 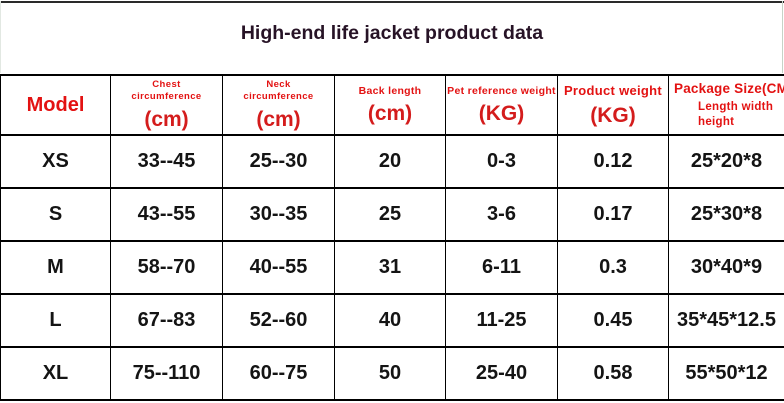 What do you see at coordinates (166, 161) in the screenshot?
I see `cell-chest: 33--45` at bounding box center [166, 161].